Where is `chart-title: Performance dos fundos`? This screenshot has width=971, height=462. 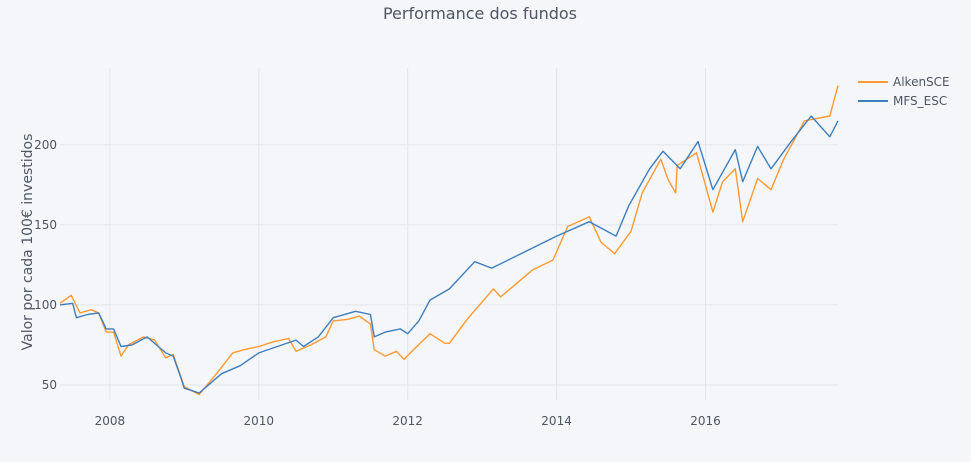
chart-title: Performance dos fundos is located at coordinates (480, 13).